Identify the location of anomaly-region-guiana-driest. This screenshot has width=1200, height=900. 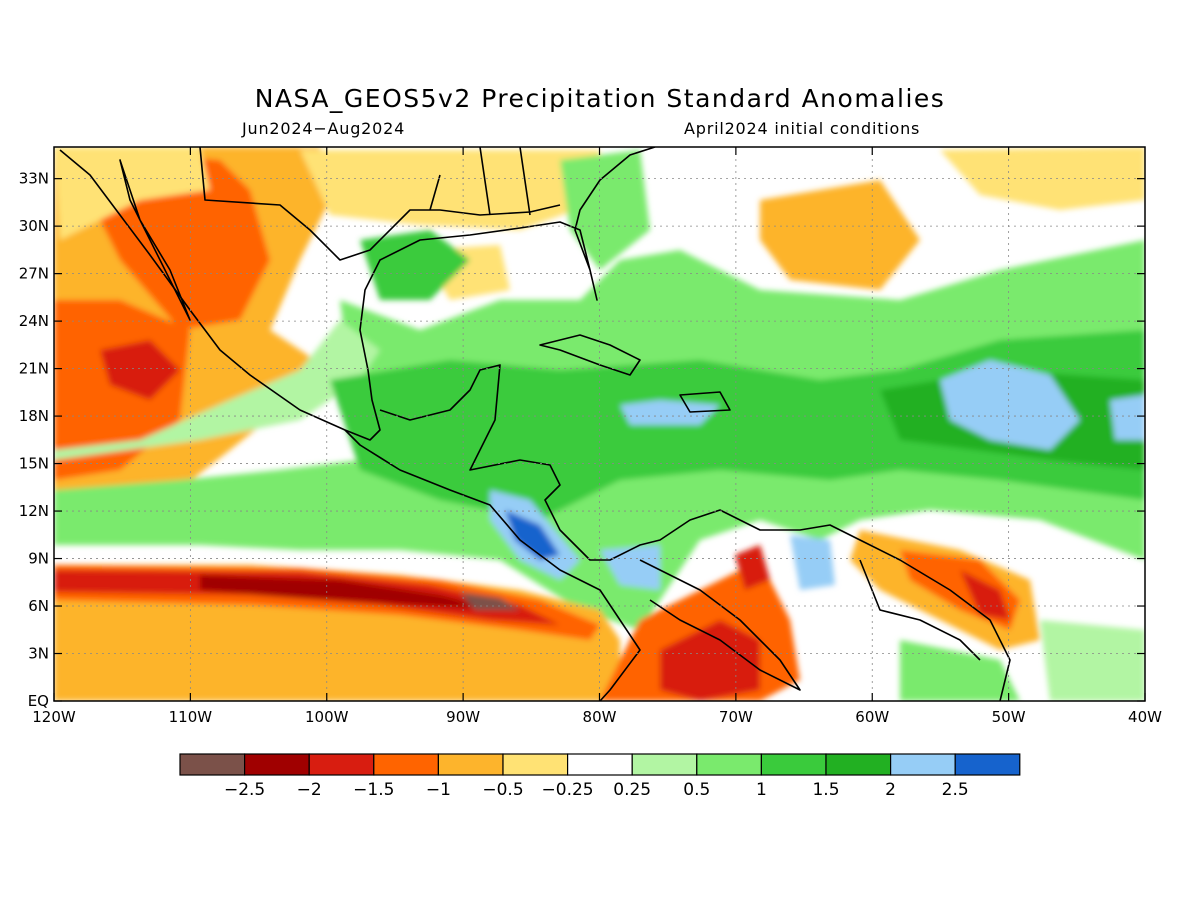
(985, 595).